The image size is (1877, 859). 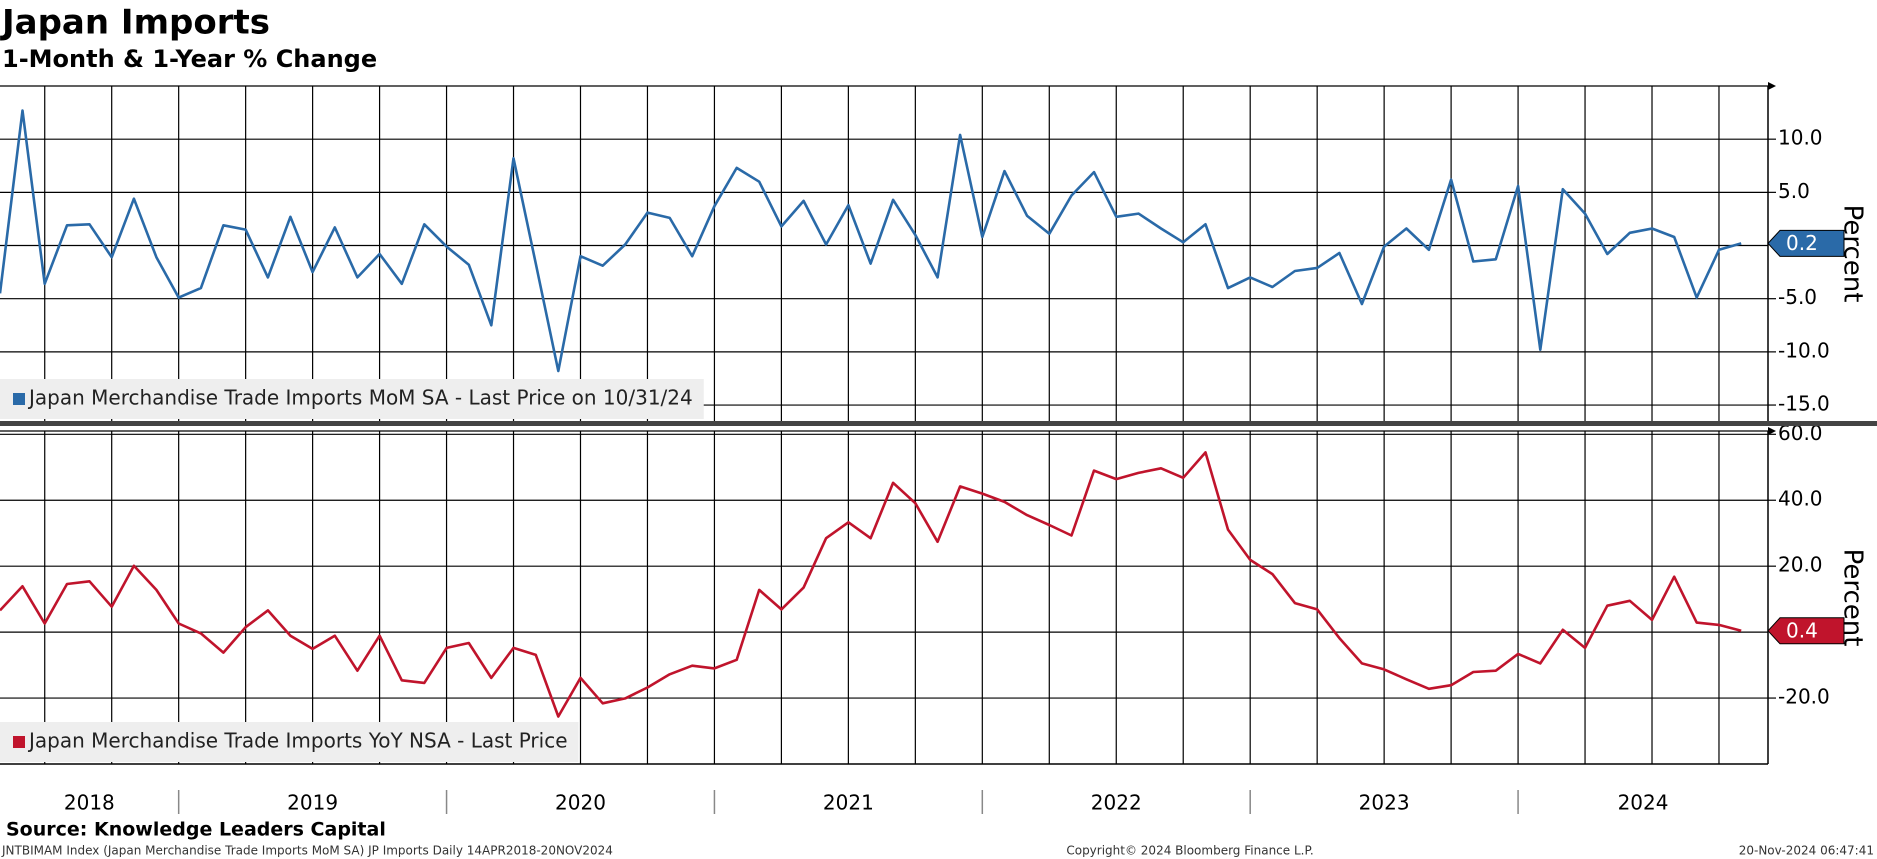 I want to click on source: Source: Knowledge Leaders Capital, so click(x=196, y=830).